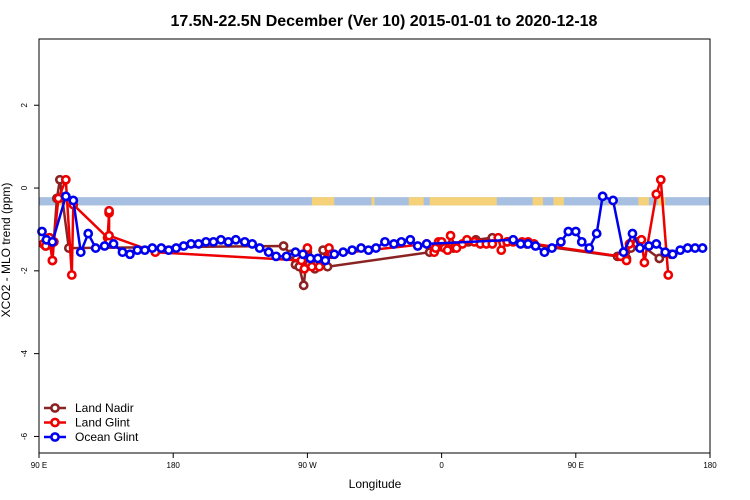 The width and height of the screenshot is (750, 500). What do you see at coordinates (104, 408) in the screenshot?
I see `legend-label: Land Nadir` at bounding box center [104, 408].